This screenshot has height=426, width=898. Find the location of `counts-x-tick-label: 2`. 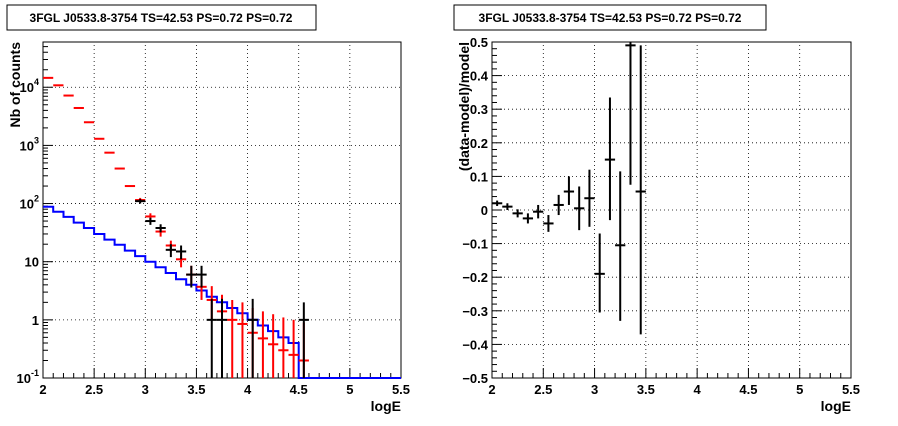

counts-x-tick-label: 2 is located at coordinates (42, 389).